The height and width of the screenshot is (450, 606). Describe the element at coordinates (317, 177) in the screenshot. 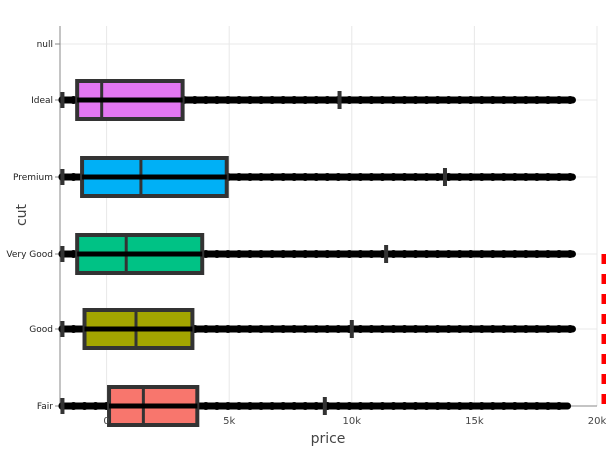

I see `box-premium` at that location.